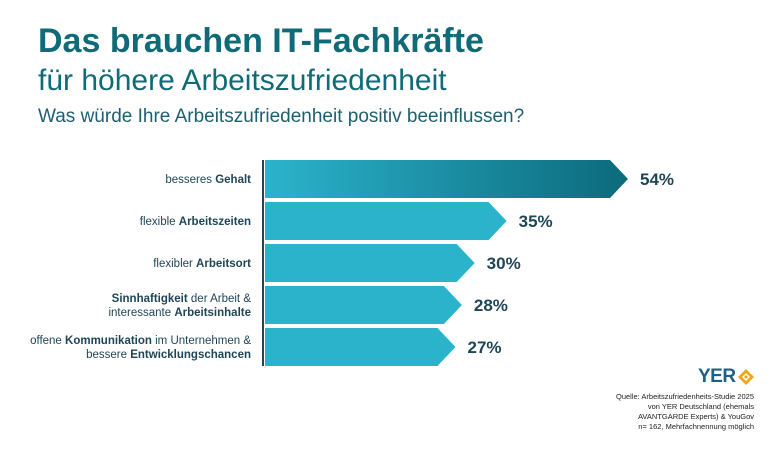  I want to click on category-label-part: offene, so click(47, 341).